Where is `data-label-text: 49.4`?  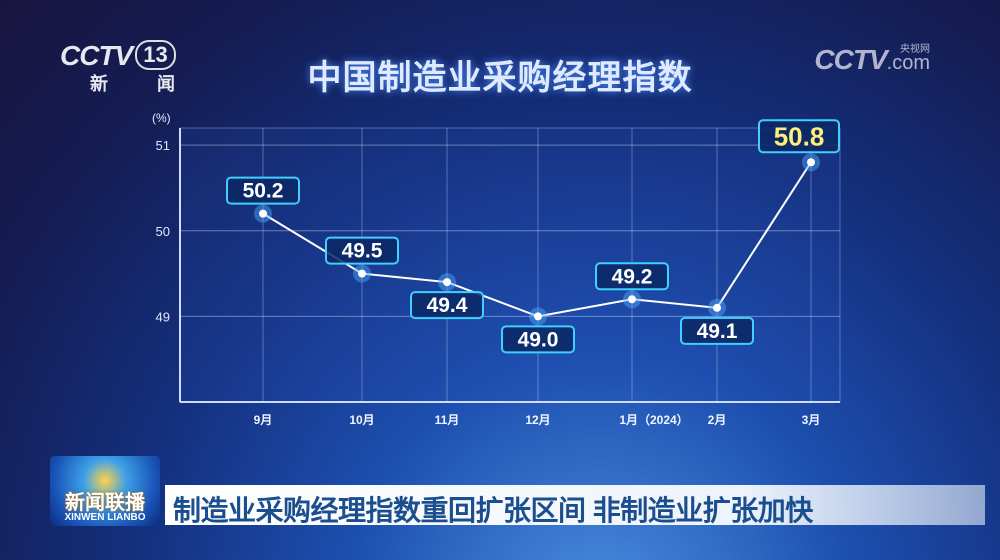 data-label-text: 49.4 is located at coordinates (447, 305).